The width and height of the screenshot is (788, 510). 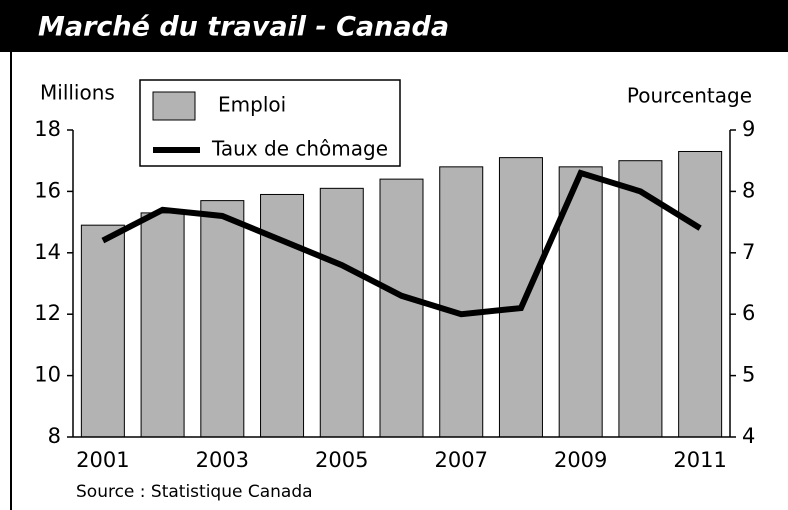 I want to click on source: Source : Statistique Canada, so click(x=194, y=492).